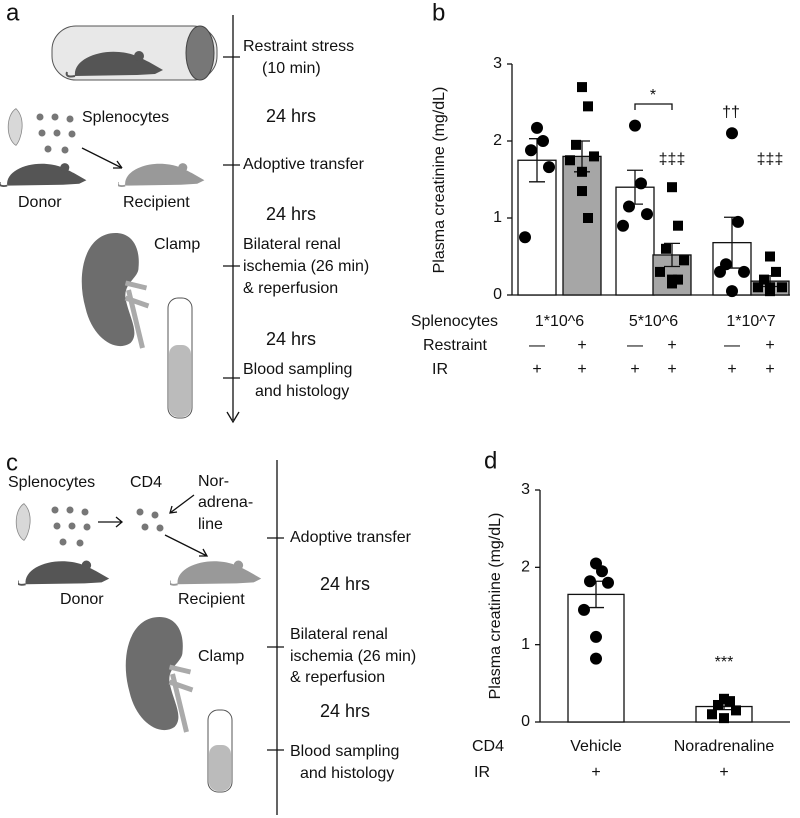  What do you see at coordinates (497, 63) in the screenshot?
I see `y-tick-label: 3` at bounding box center [497, 63].